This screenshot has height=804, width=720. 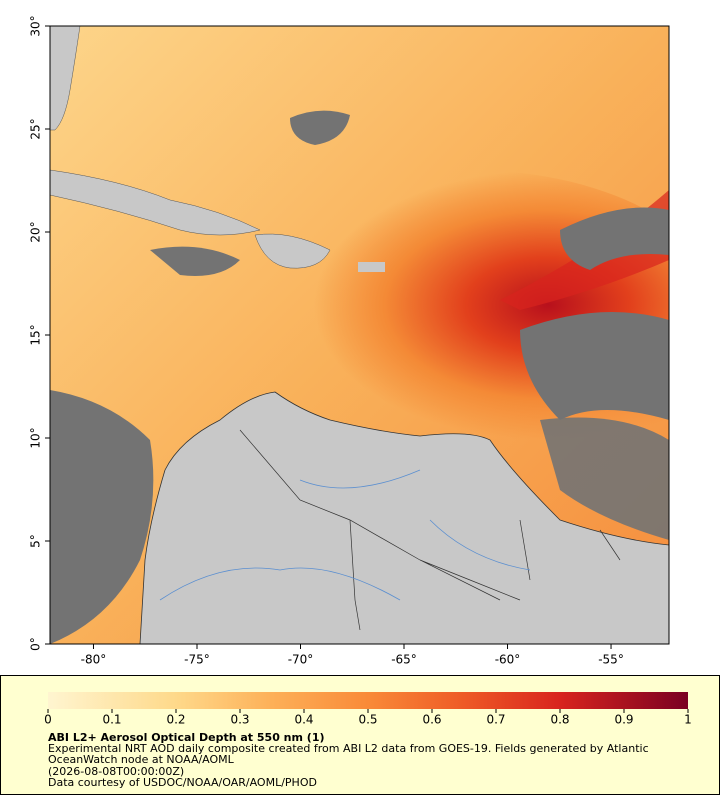 I want to click on border, so click(x=430, y=530).